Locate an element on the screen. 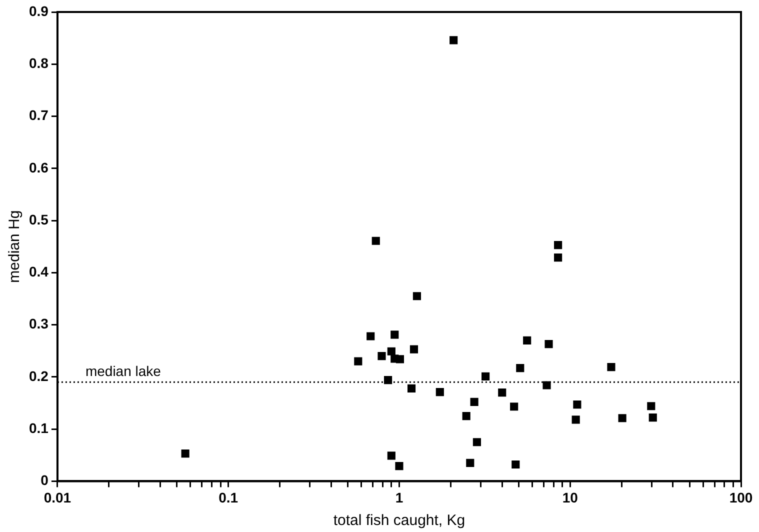 The width and height of the screenshot is (759, 532). y-tick-label: 0.8 is located at coordinates (38, 62).